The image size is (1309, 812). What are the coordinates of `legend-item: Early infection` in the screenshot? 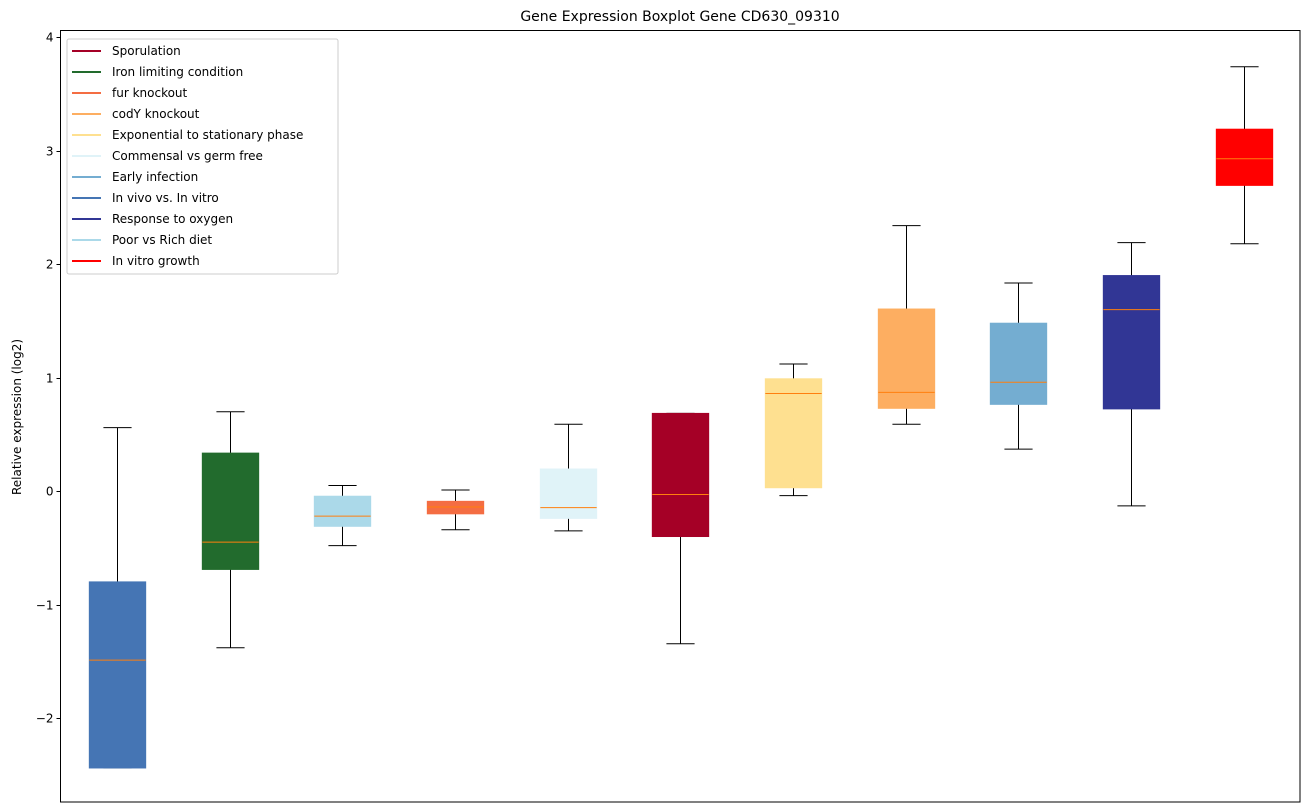 It's located at (135, 177).